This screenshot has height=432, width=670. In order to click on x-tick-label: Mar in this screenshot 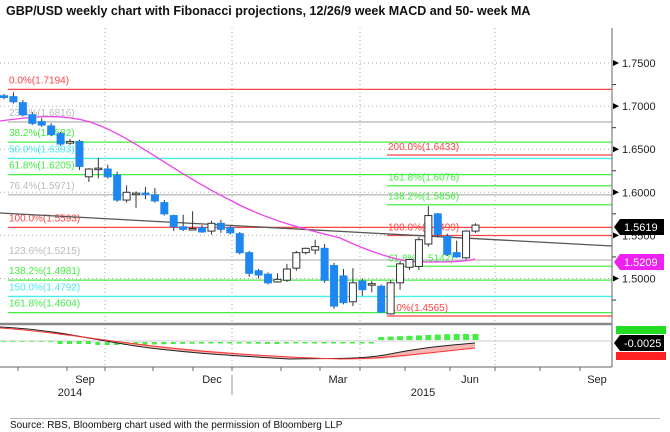, I will do `click(338, 380)`.